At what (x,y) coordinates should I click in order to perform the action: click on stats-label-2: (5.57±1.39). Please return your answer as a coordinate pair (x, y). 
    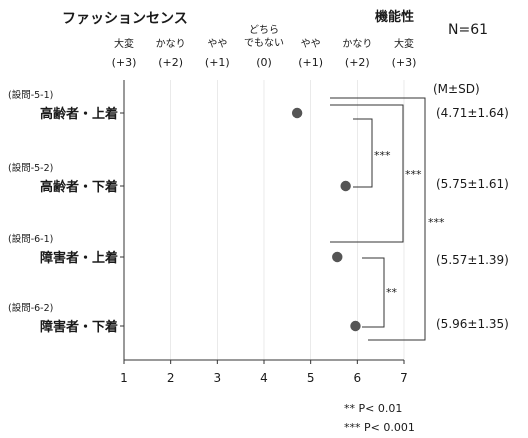
    Looking at the image, I should click on (472, 260).